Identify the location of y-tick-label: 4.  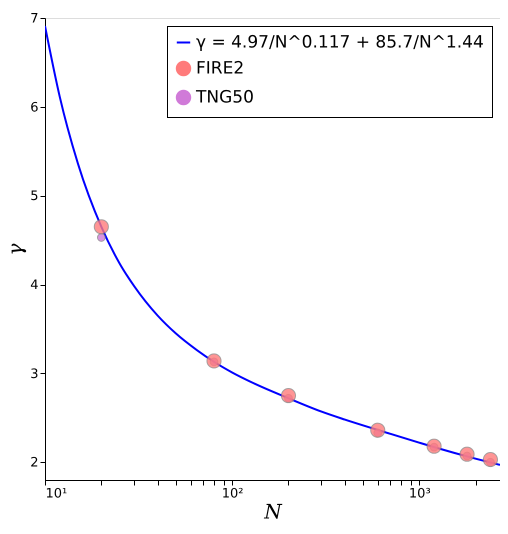
(34, 286).